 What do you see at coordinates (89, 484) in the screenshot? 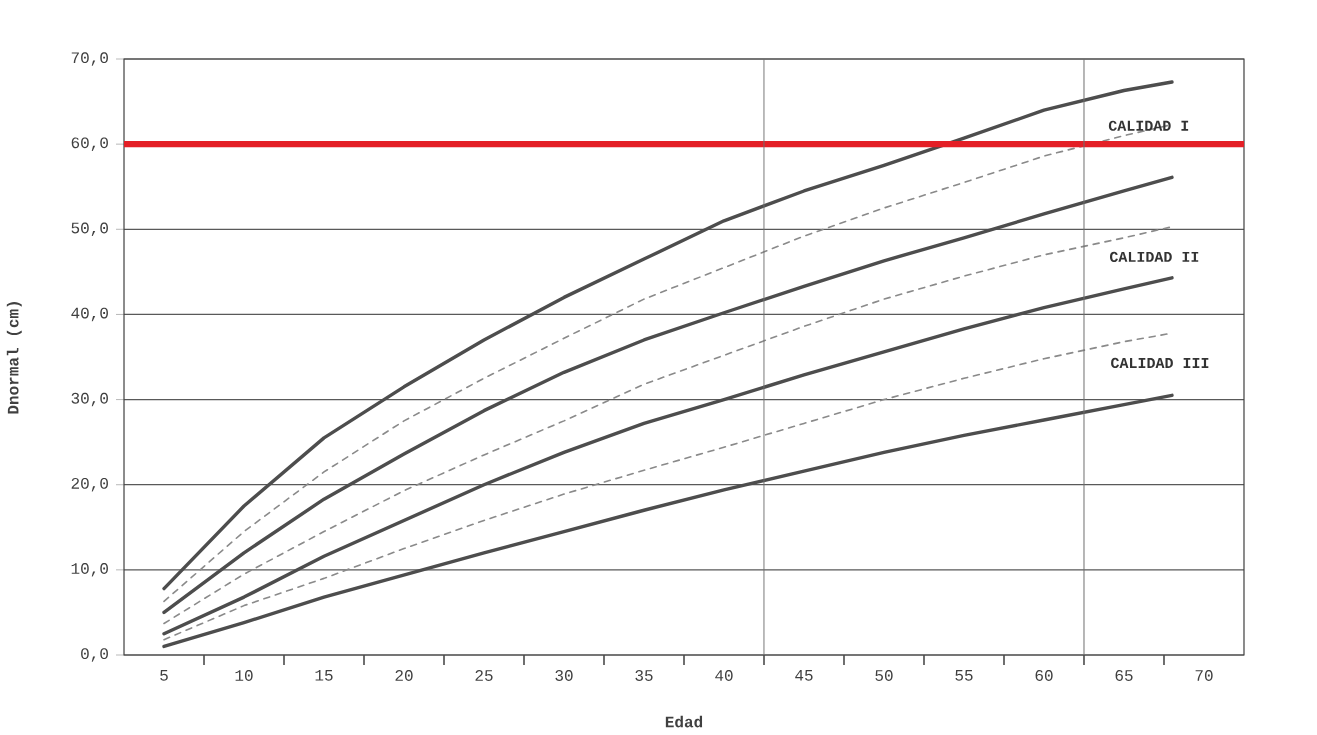
I see `y-tick-label: 20,0` at bounding box center [89, 484].